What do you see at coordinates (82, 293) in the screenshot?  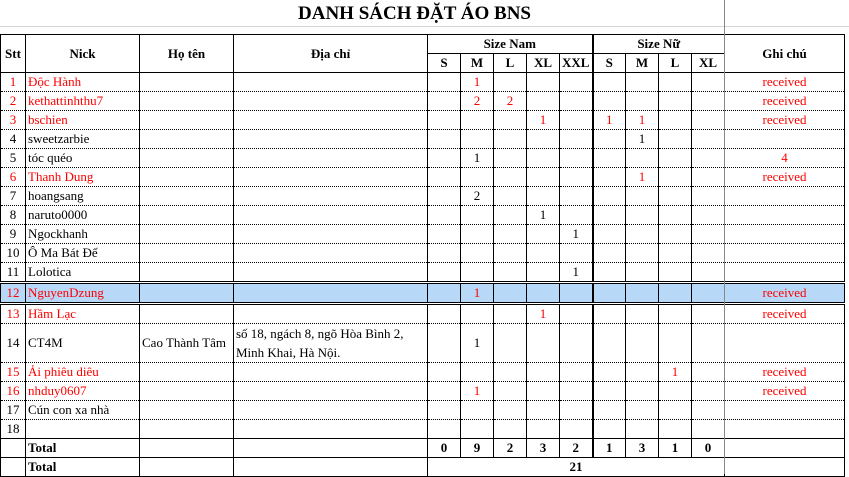 I see `nick-cell: NguyenDzung` at bounding box center [82, 293].